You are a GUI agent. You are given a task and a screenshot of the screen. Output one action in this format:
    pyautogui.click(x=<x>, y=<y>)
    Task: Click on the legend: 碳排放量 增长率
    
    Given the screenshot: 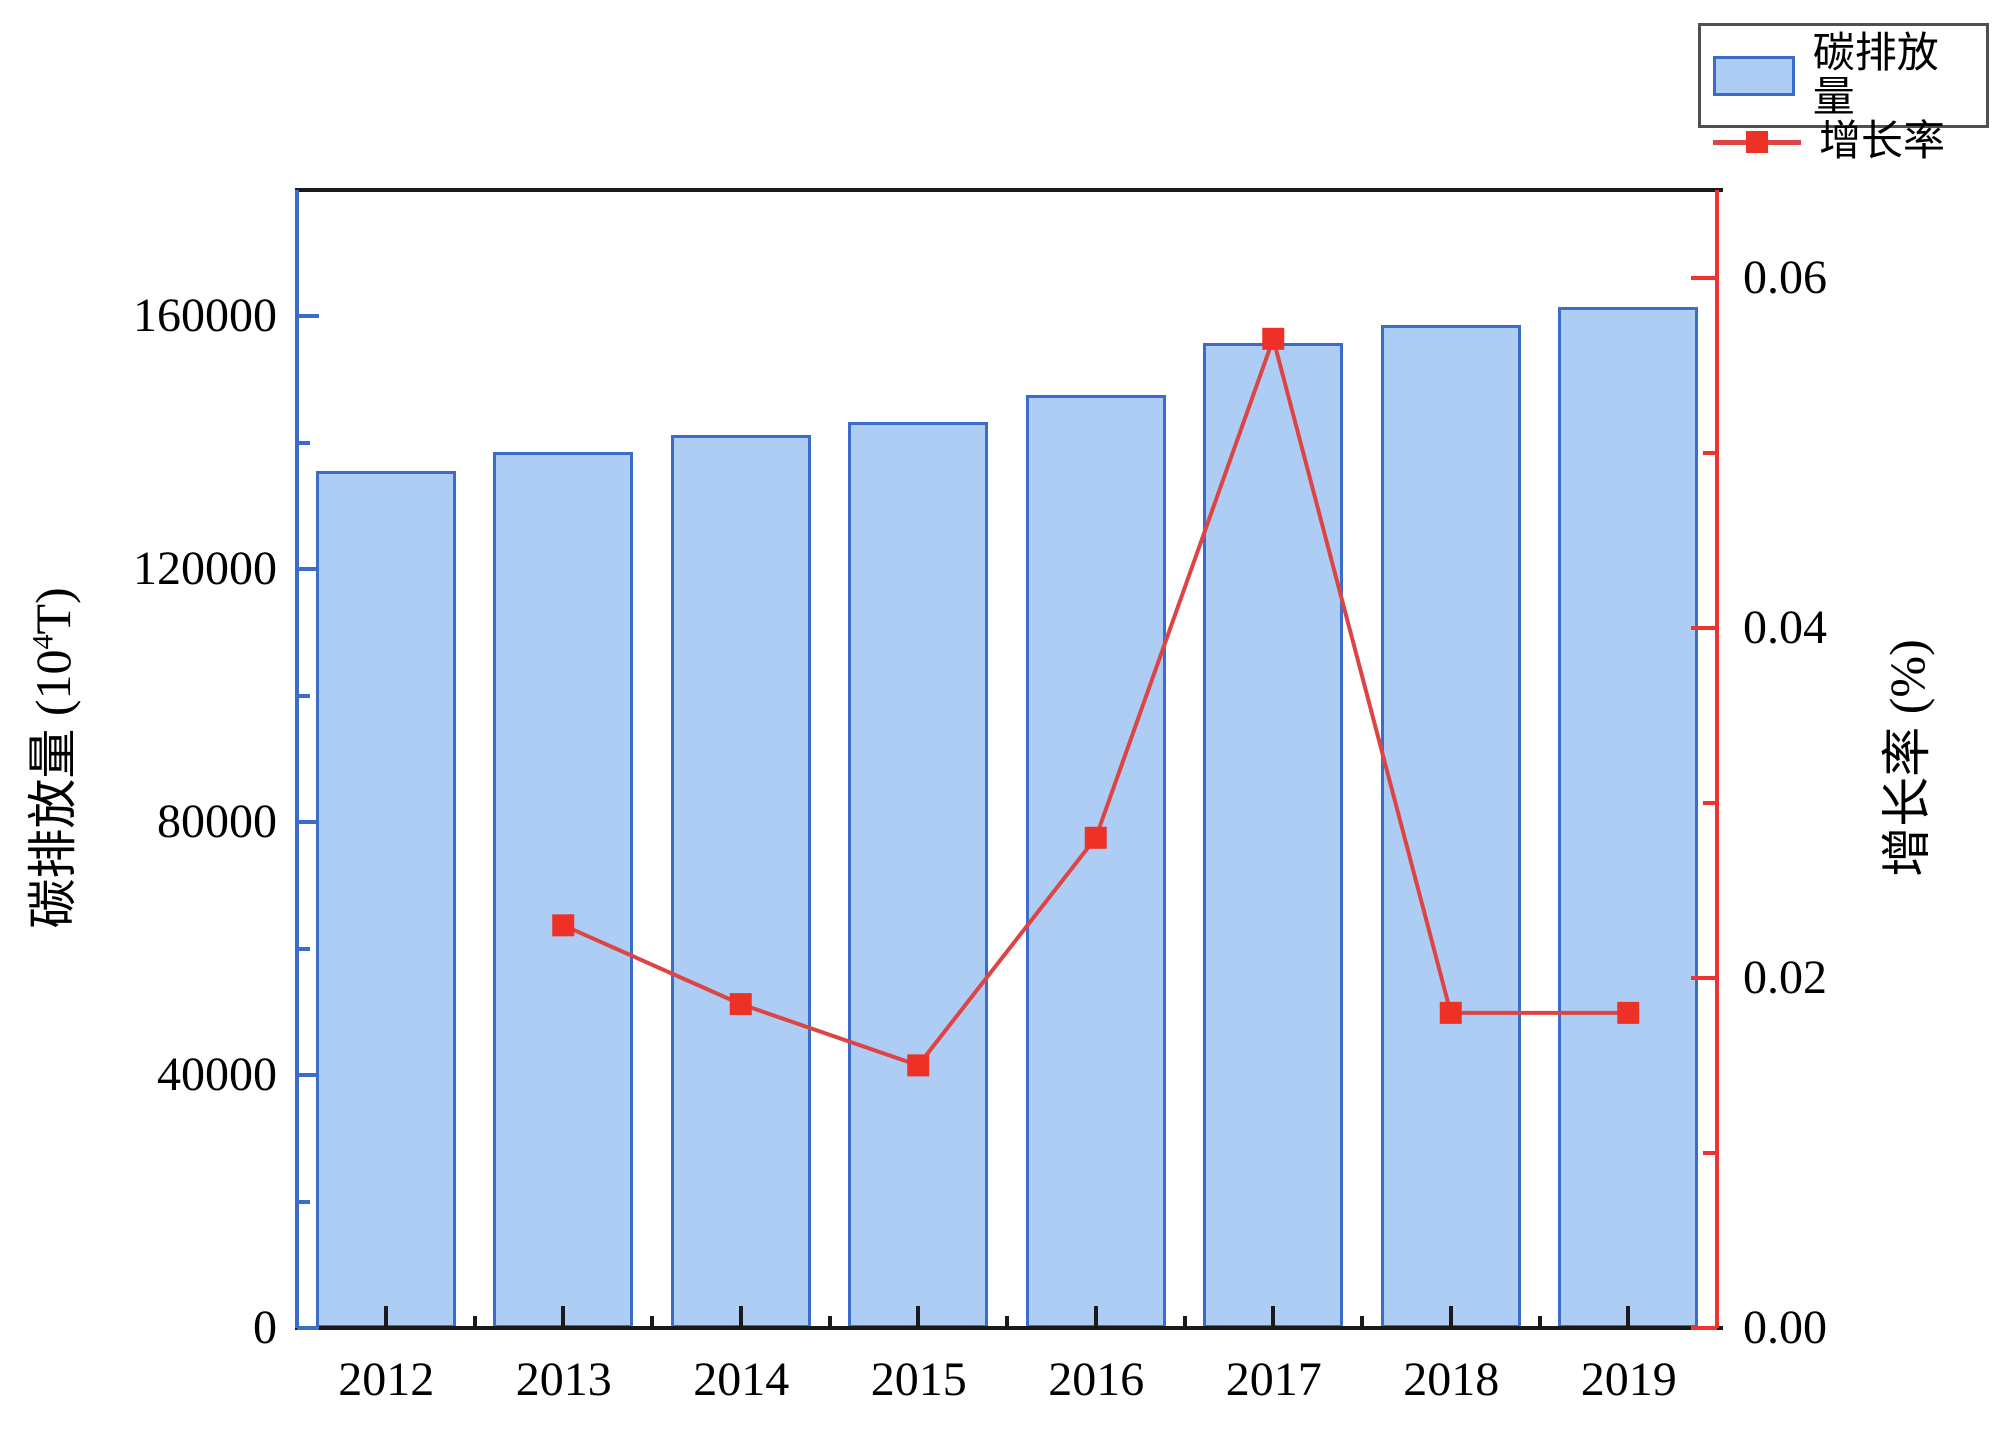 What is the action you would take?
    pyautogui.click(x=1843, y=93)
    